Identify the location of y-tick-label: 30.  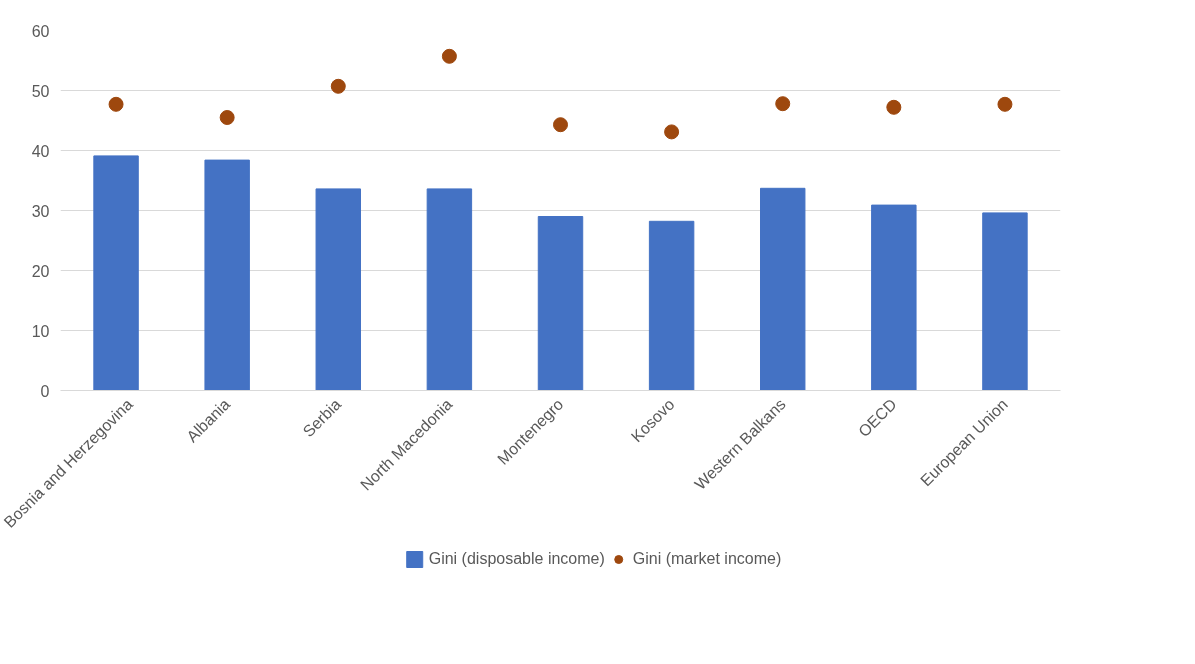
(40, 211).